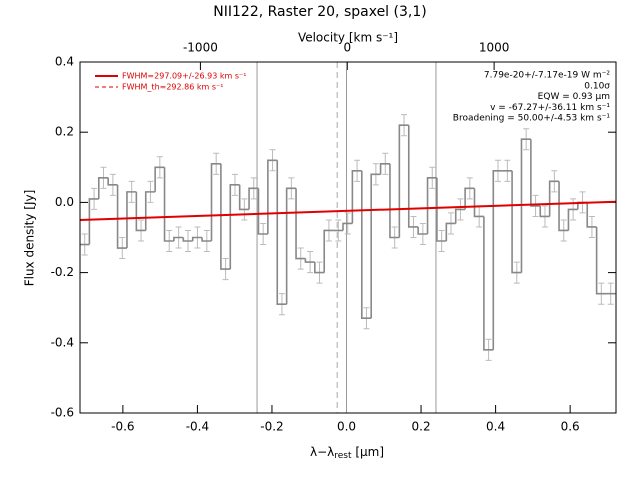  What do you see at coordinates (62, 342) in the screenshot?
I see `y-tick-label: -0.4` at bounding box center [62, 342].